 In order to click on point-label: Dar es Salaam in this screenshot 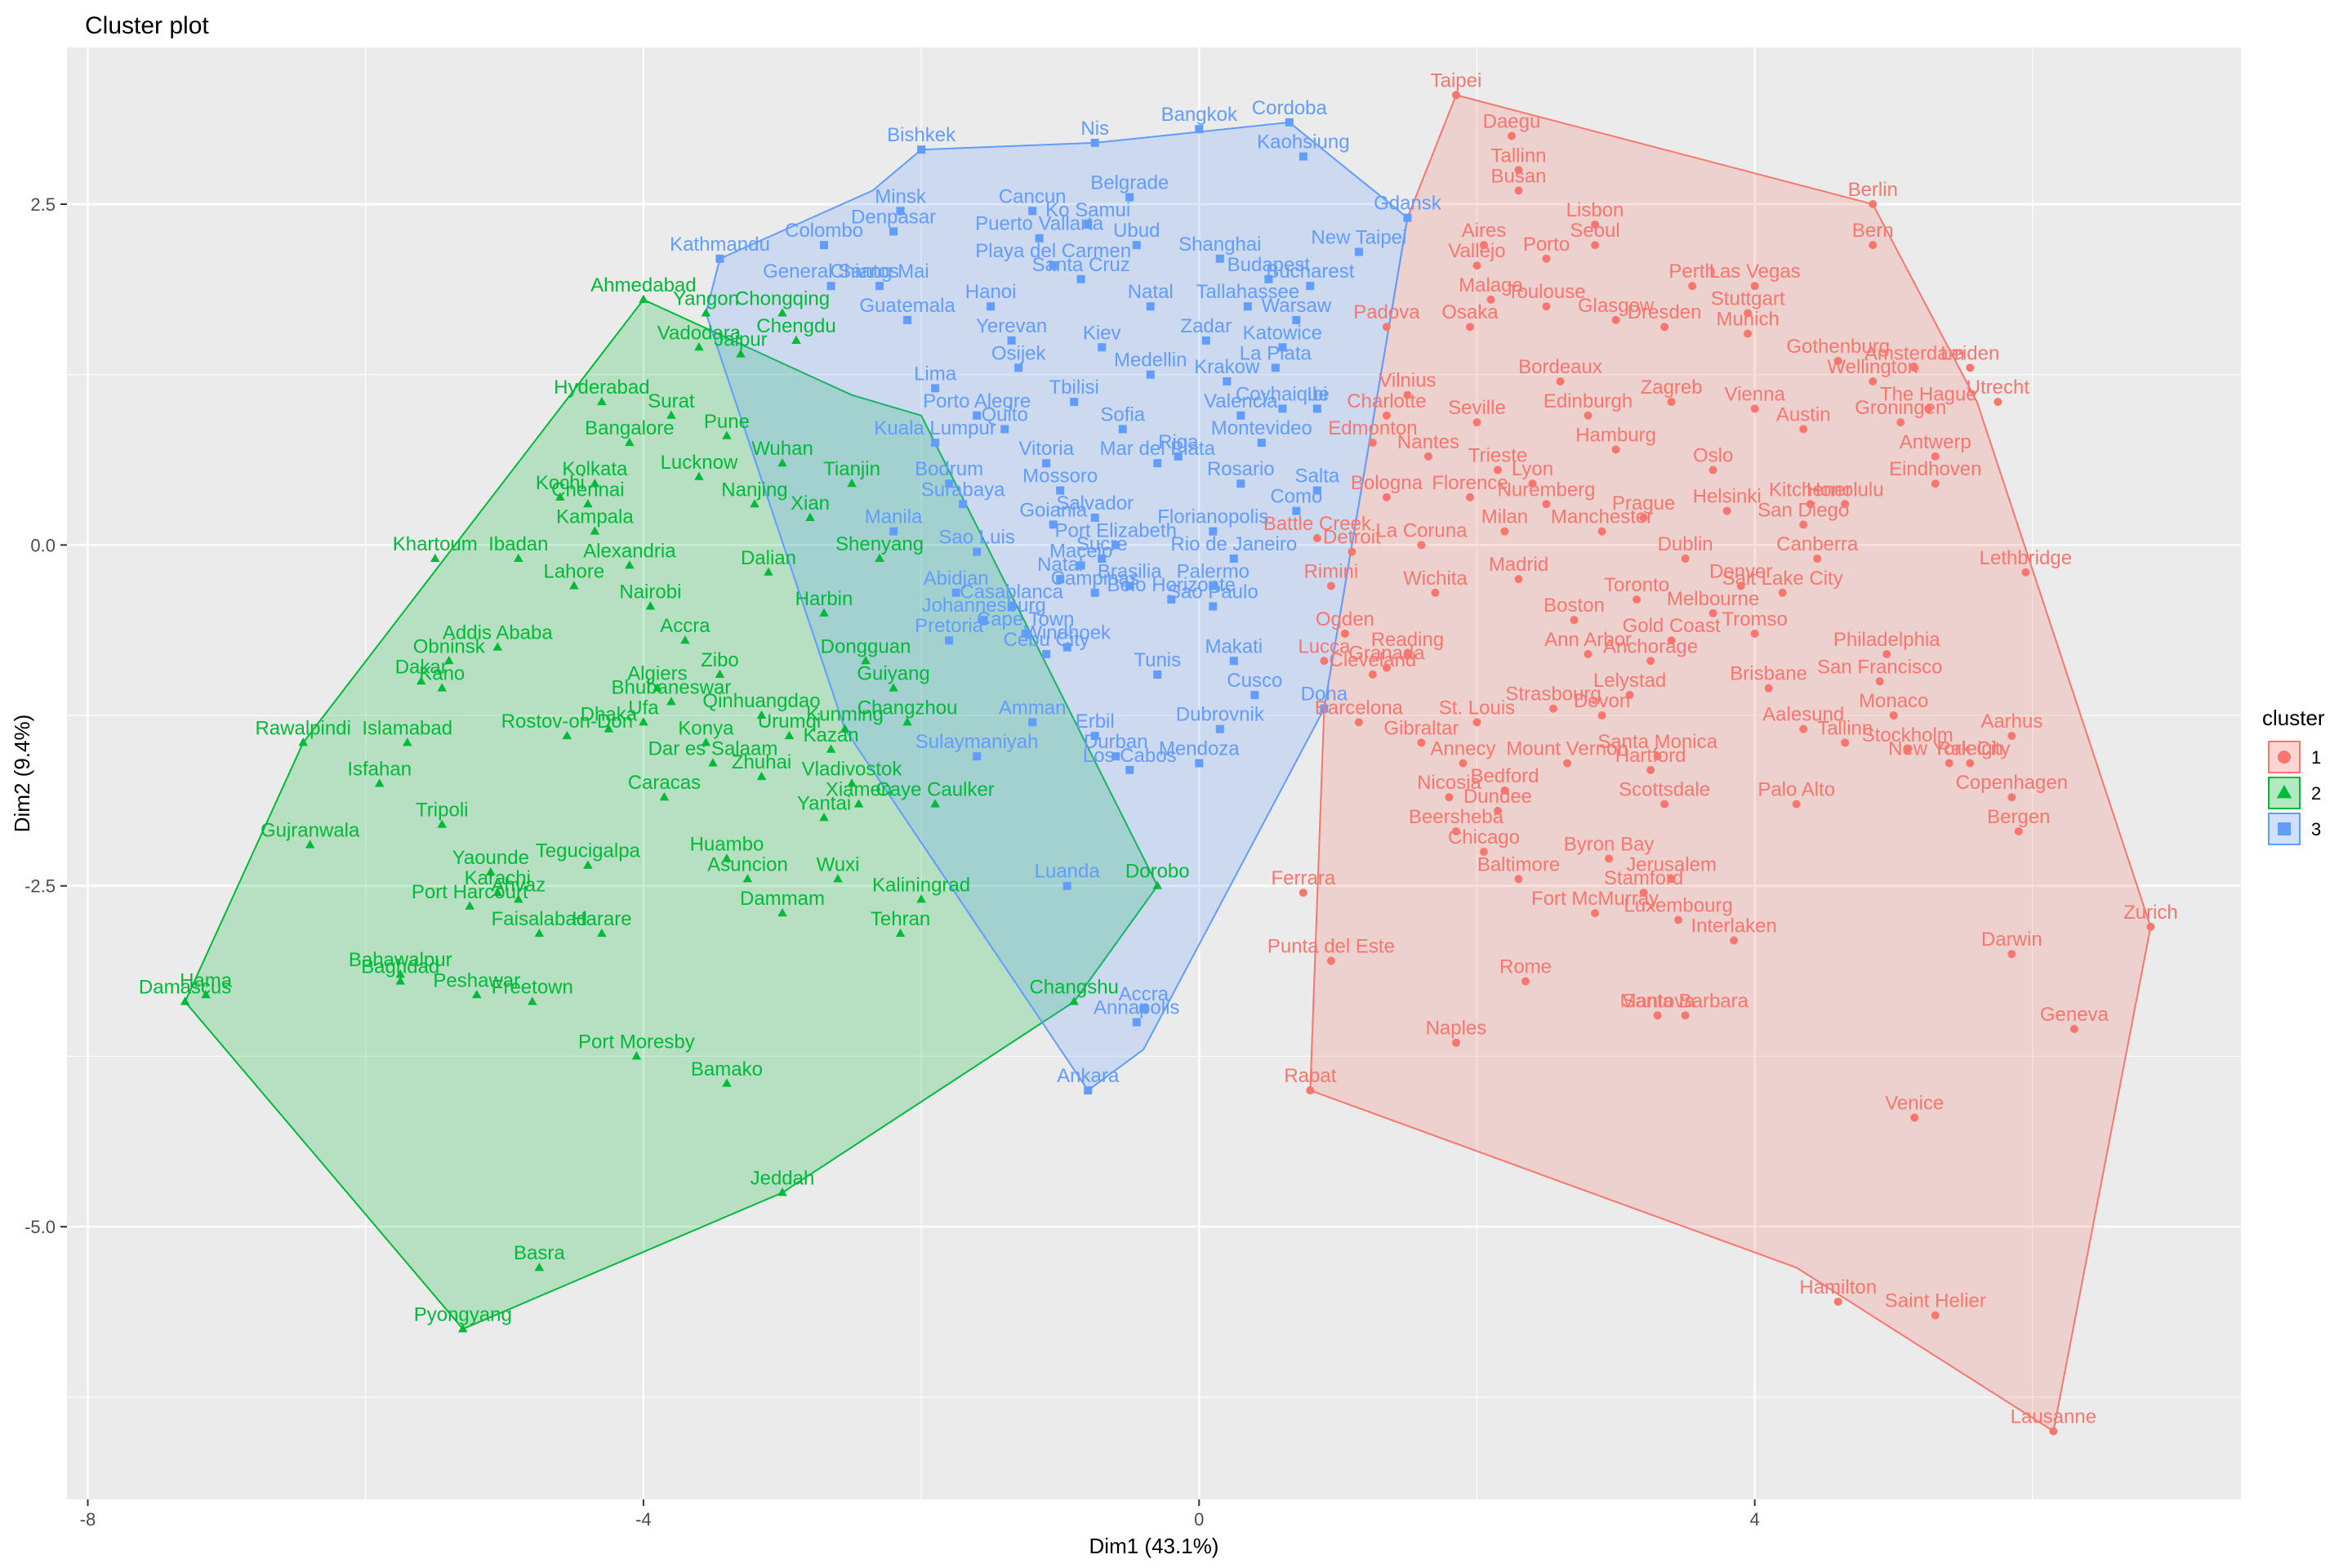, I will do `click(713, 748)`.